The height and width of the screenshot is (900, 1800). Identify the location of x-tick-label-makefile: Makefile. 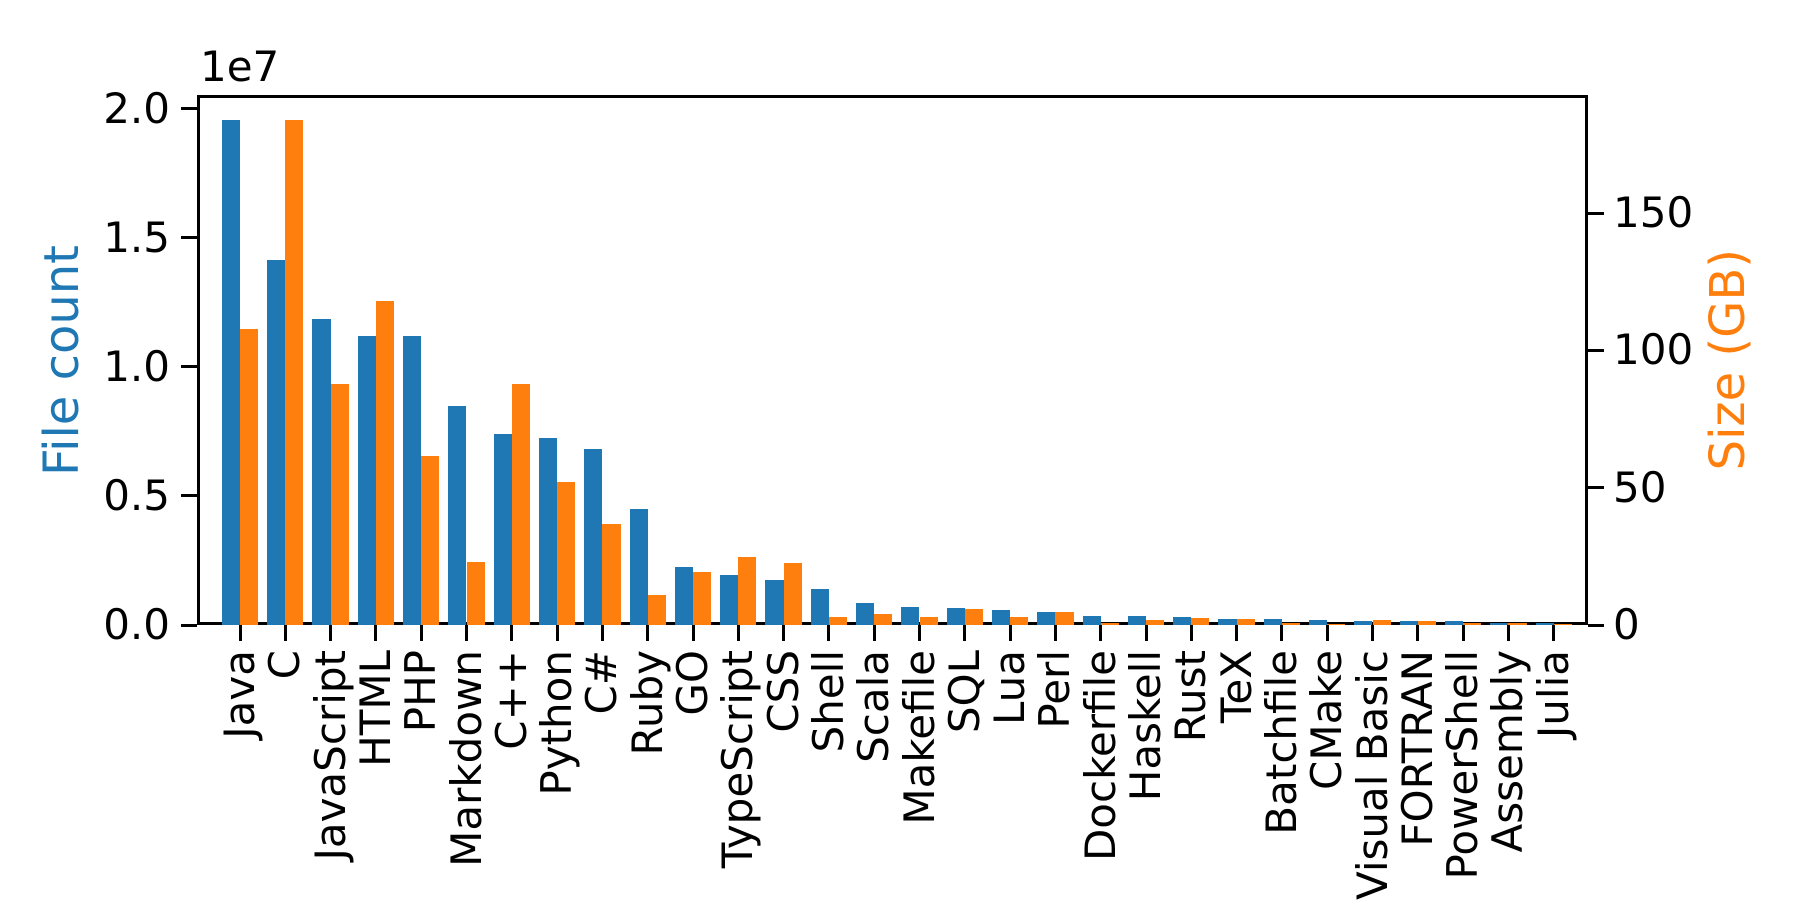
(919, 737).